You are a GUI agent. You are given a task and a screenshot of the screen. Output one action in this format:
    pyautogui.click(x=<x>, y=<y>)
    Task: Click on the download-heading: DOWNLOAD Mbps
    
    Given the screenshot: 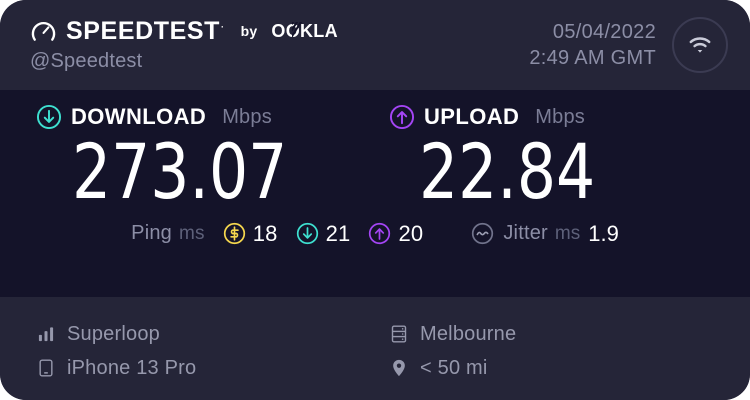 What is the action you would take?
    pyautogui.click(x=205, y=117)
    